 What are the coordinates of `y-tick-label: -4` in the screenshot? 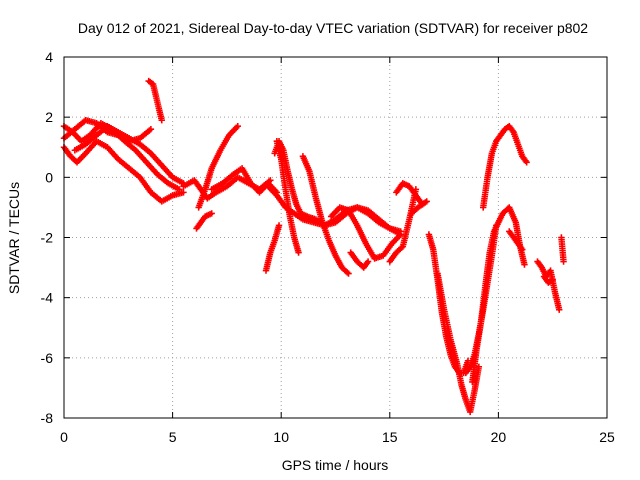 It's located at (47, 298).